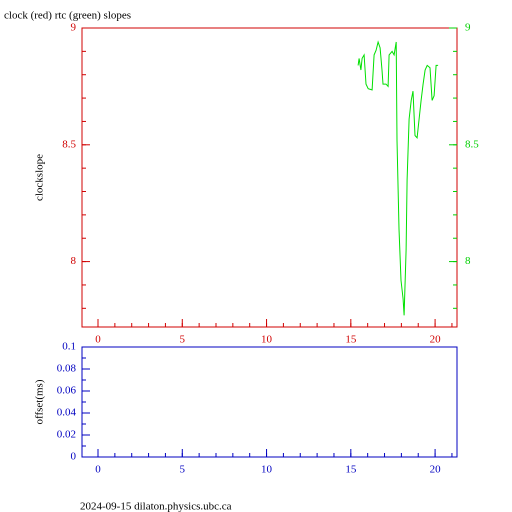 Image resolution: width=512 pixels, height=512 pixels. What do you see at coordinates (67, 369) in the screenshot?
I see `y-tick-label: 0.08` at bounding box center [67, 369].